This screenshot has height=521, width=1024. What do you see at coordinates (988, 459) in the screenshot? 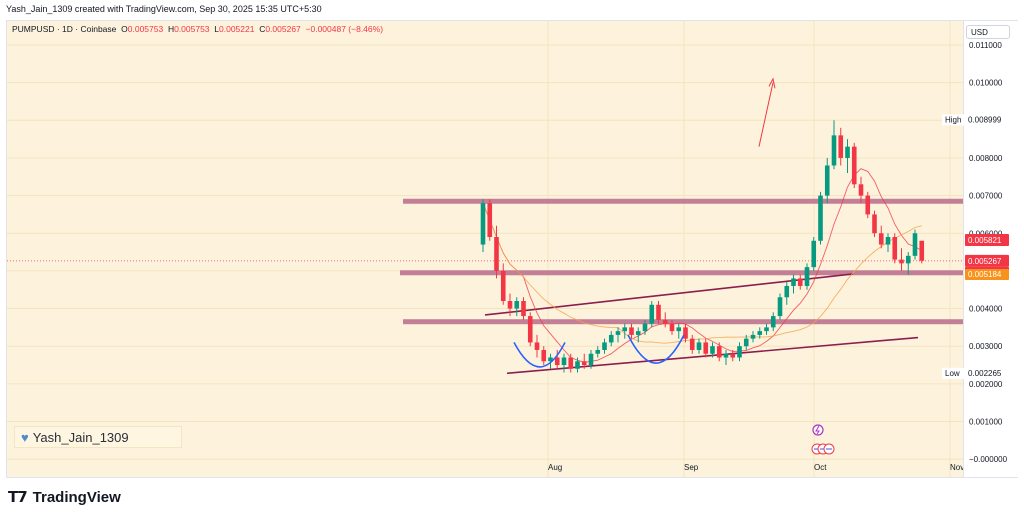
I see `price-tick-label: −0.000000` at bounding box center [988, 459].